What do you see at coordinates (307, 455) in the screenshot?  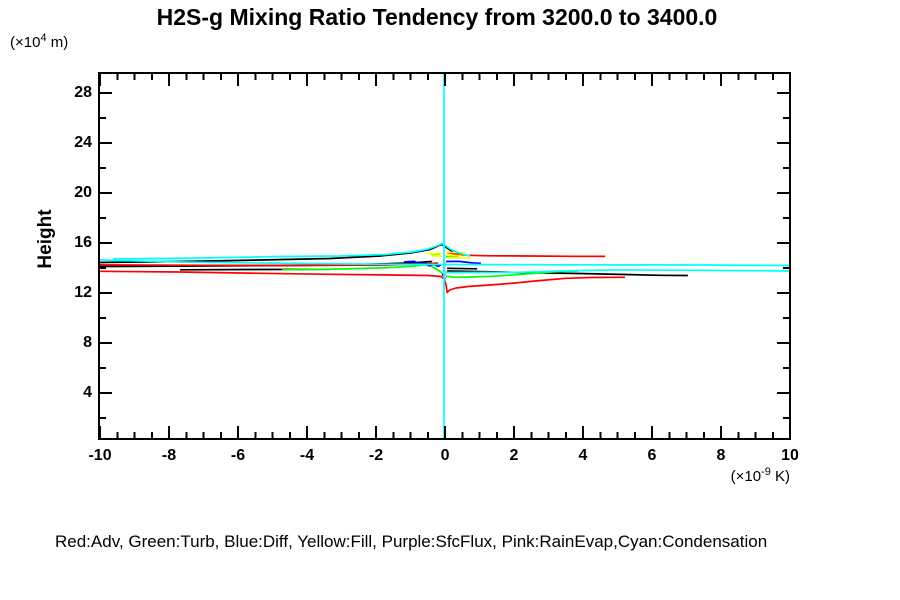 I see `x-tick-label: -4` at bounding box center [307, 455].